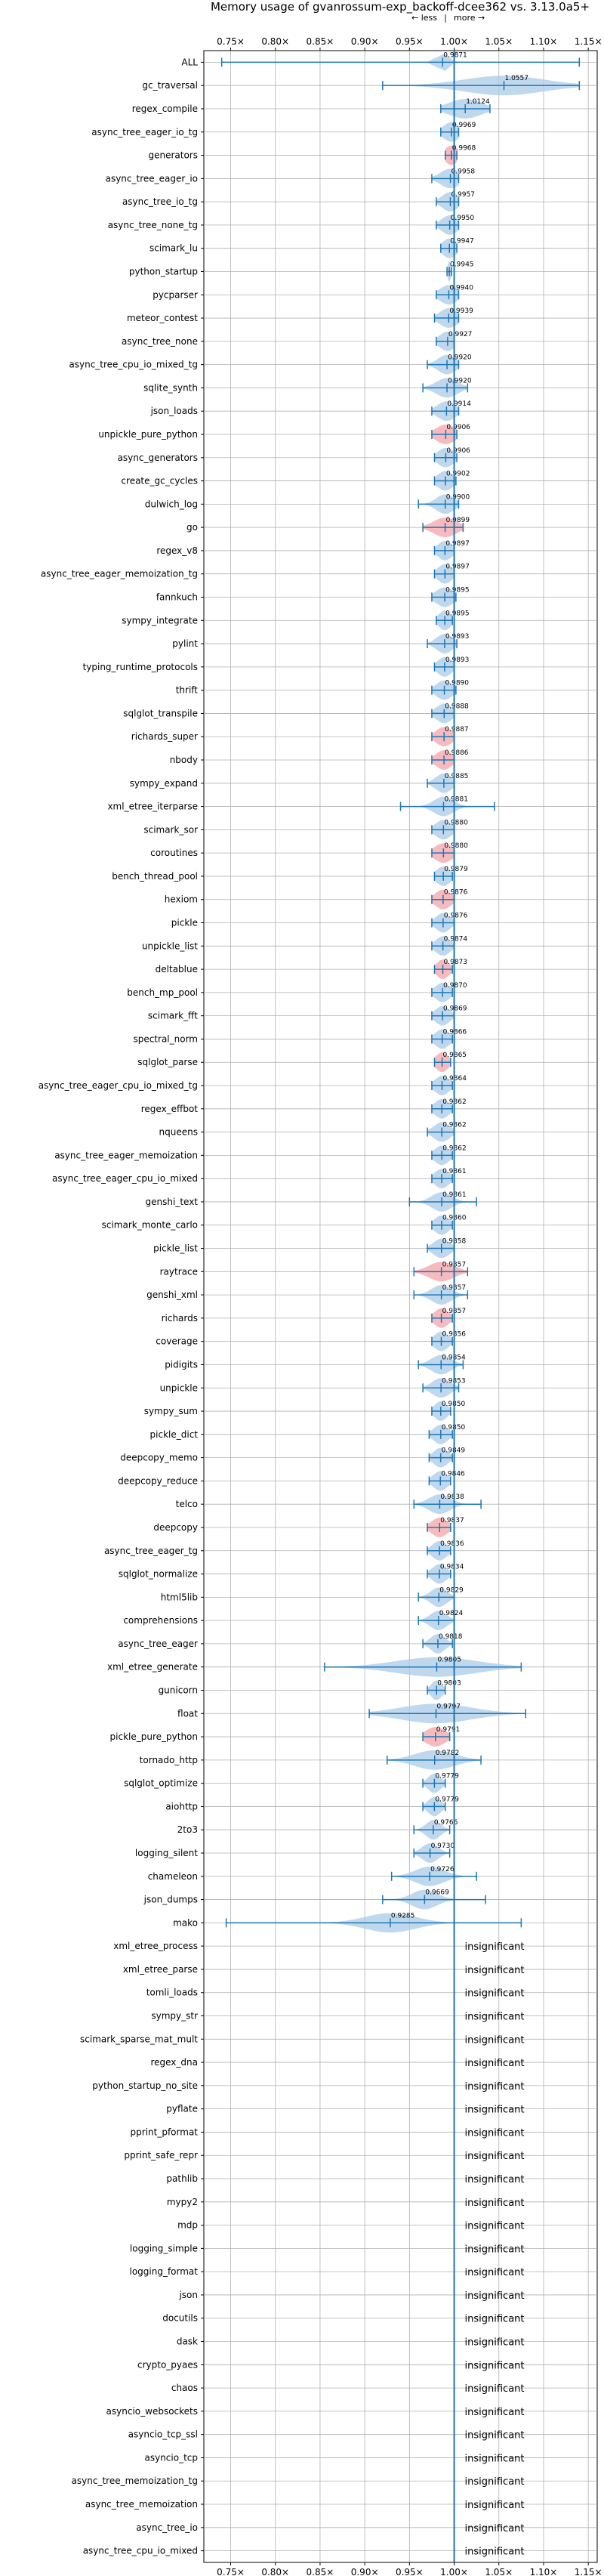  What do you see at coordinates (463, 218) in the screenshot?
I see `median-value-label: 0.9950` at bounding box center [463, 218].